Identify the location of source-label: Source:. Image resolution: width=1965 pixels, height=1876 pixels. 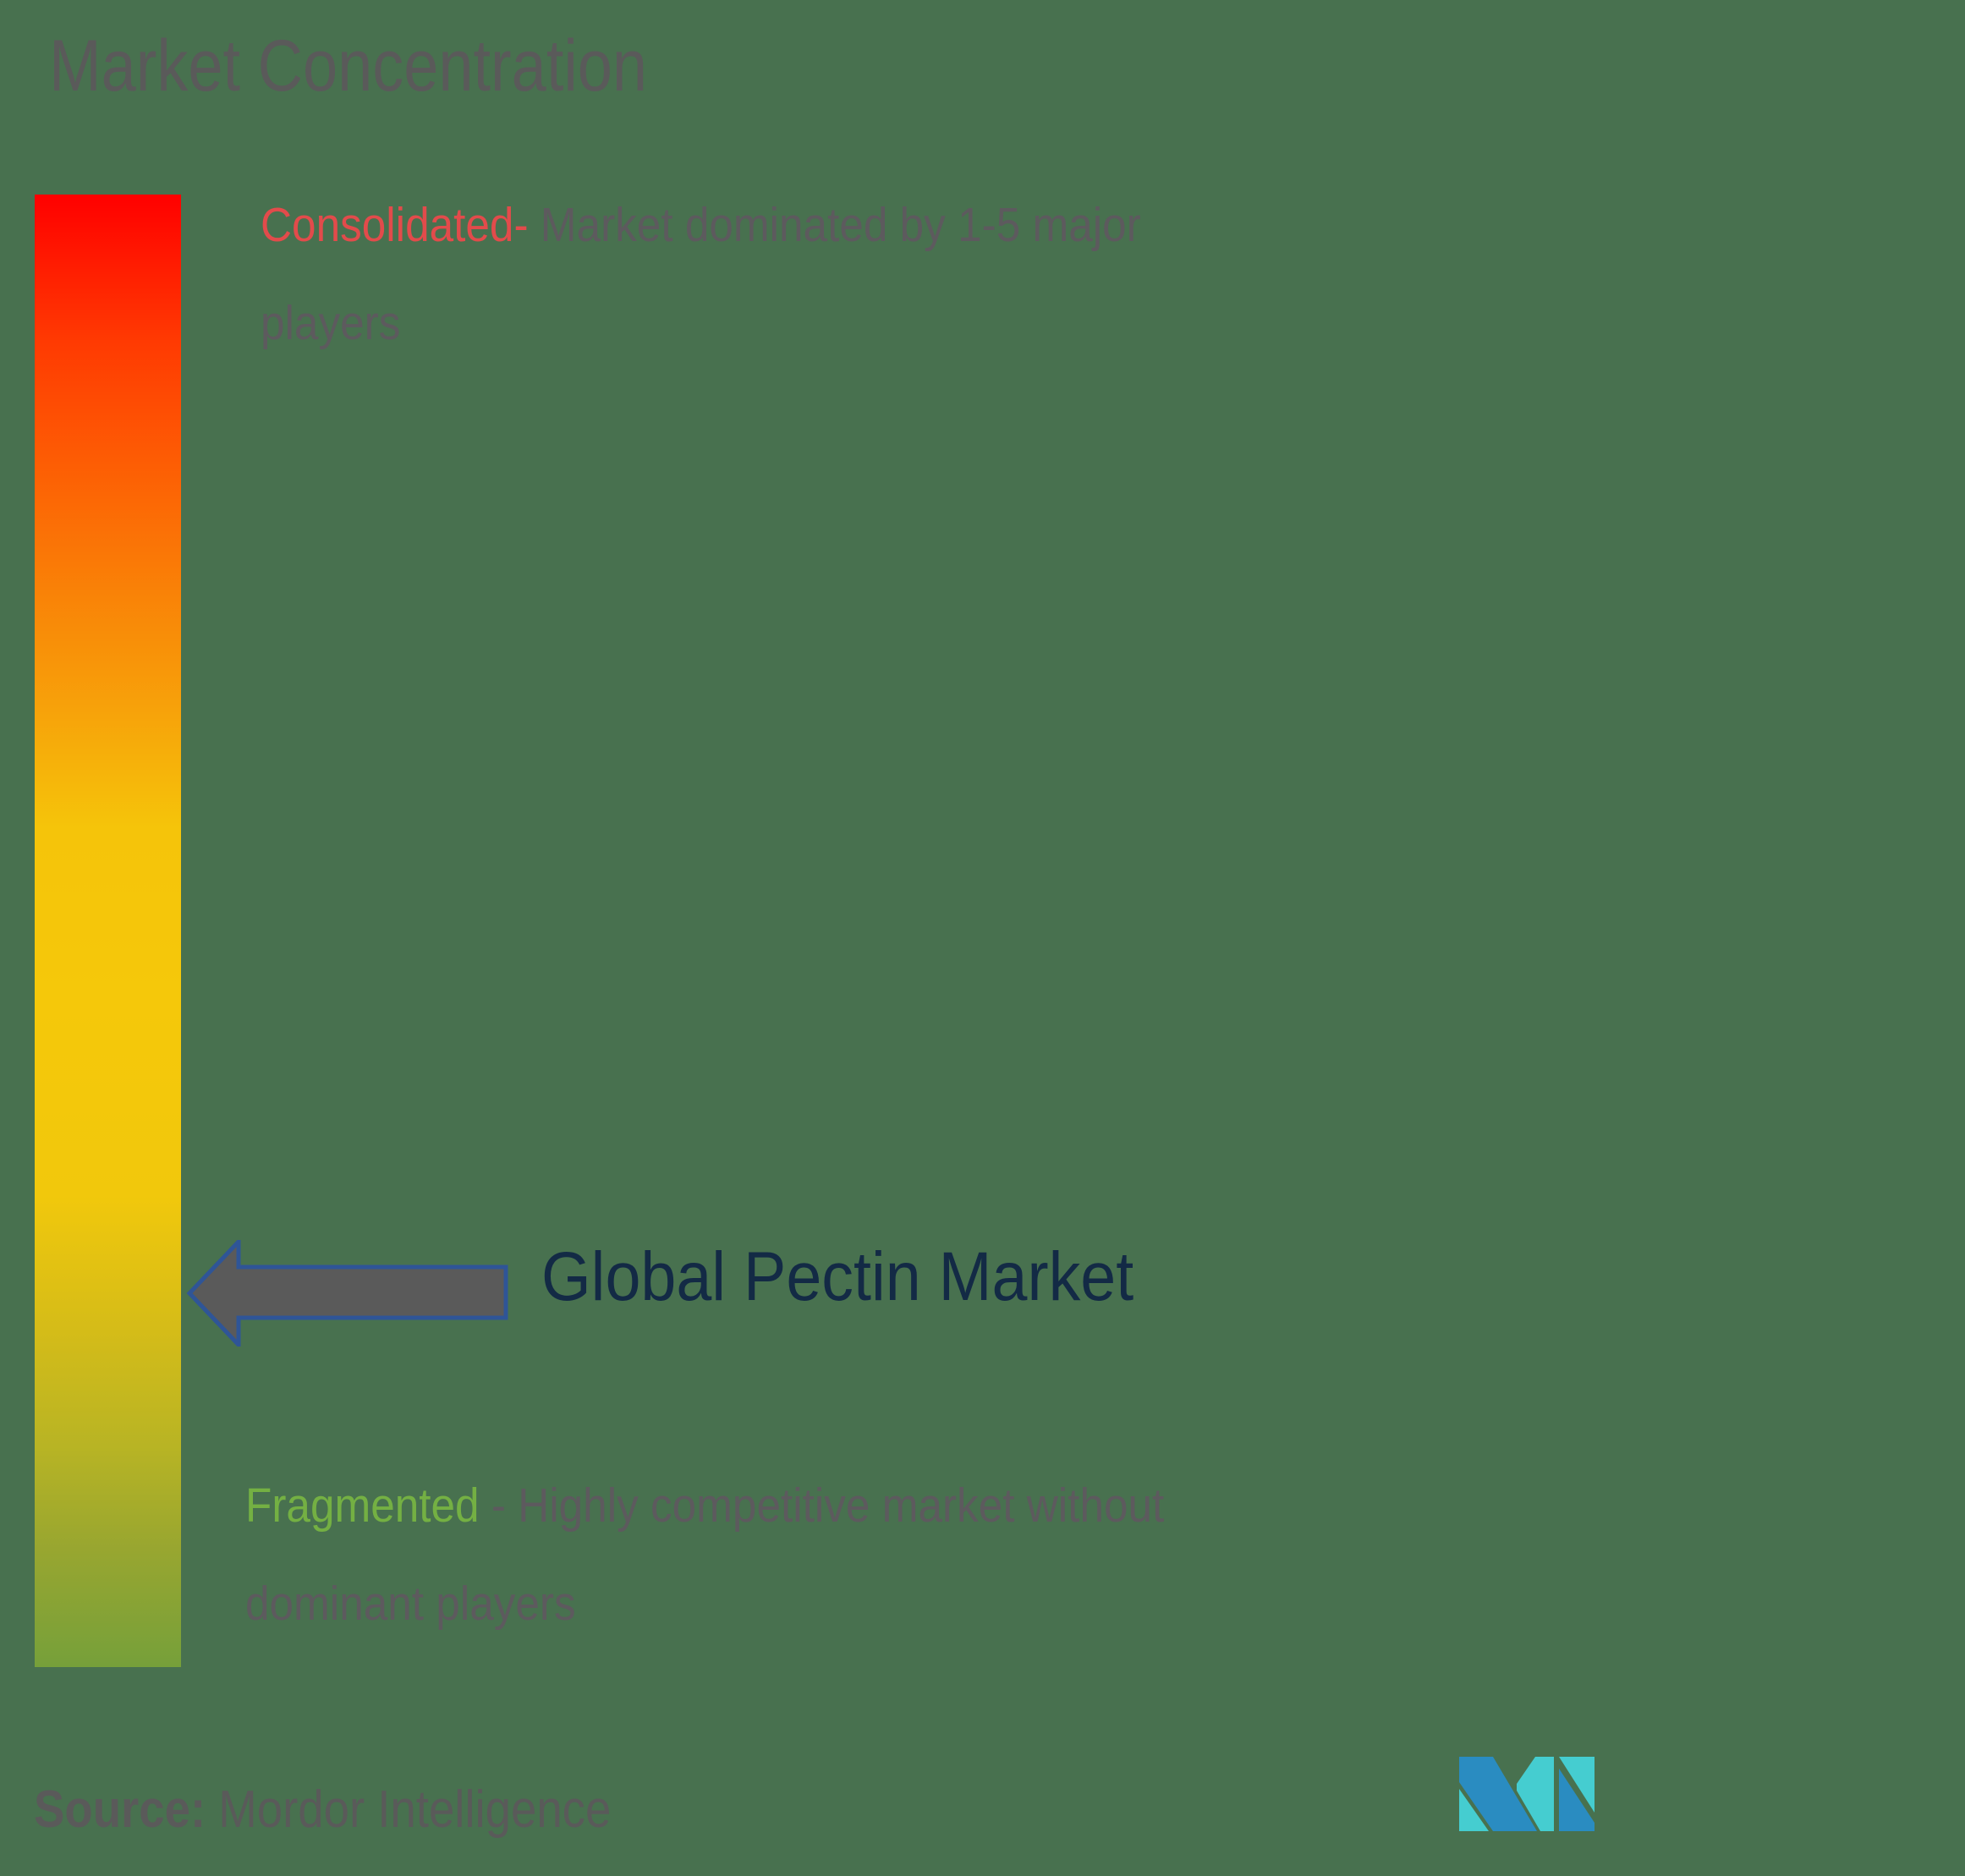
(120, 1810).